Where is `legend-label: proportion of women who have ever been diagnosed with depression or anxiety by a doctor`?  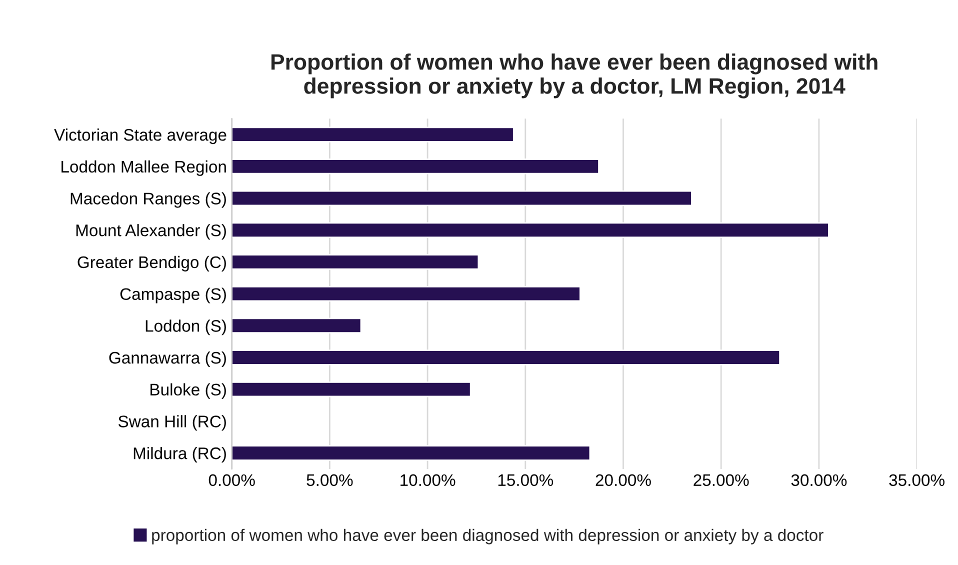
legend-label: proportion of women who have ever been diagnosed with depression or anxiety by a doctor is located at coordinates (488, 536).